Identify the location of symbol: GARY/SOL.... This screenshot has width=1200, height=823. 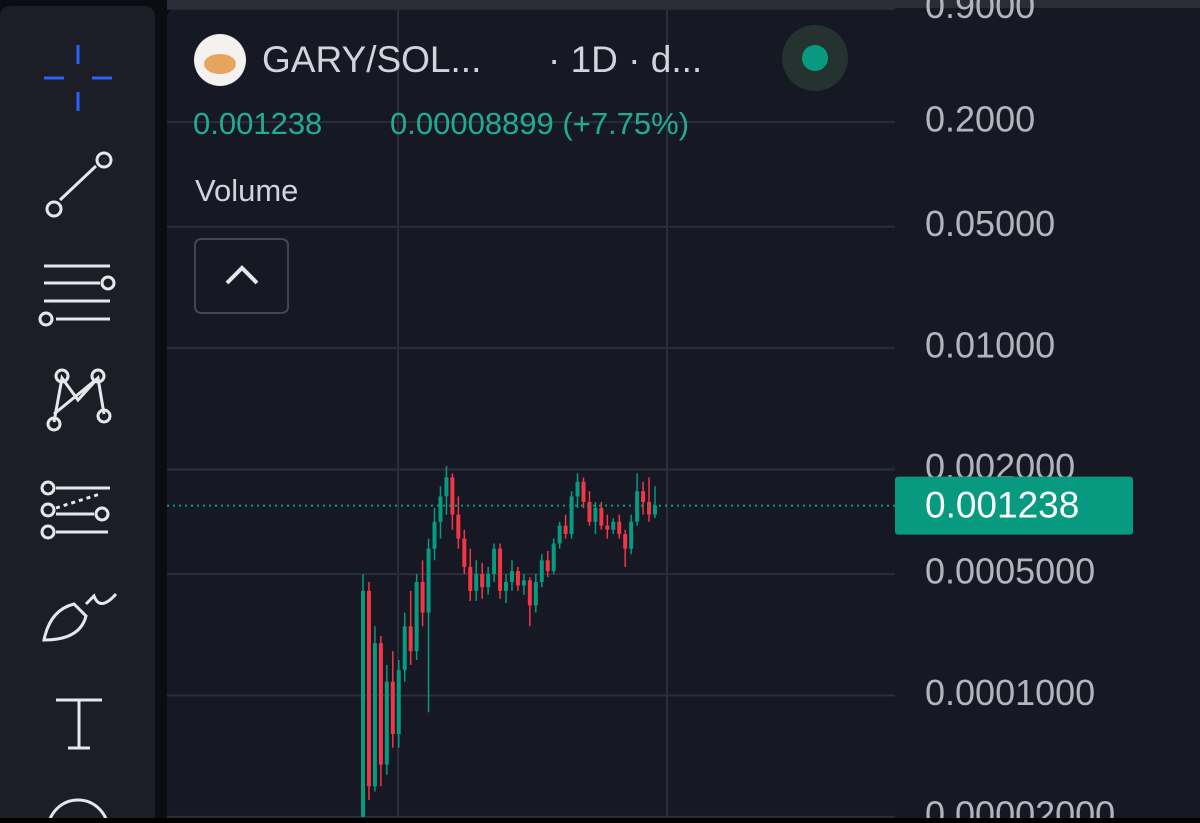
(371, 59).